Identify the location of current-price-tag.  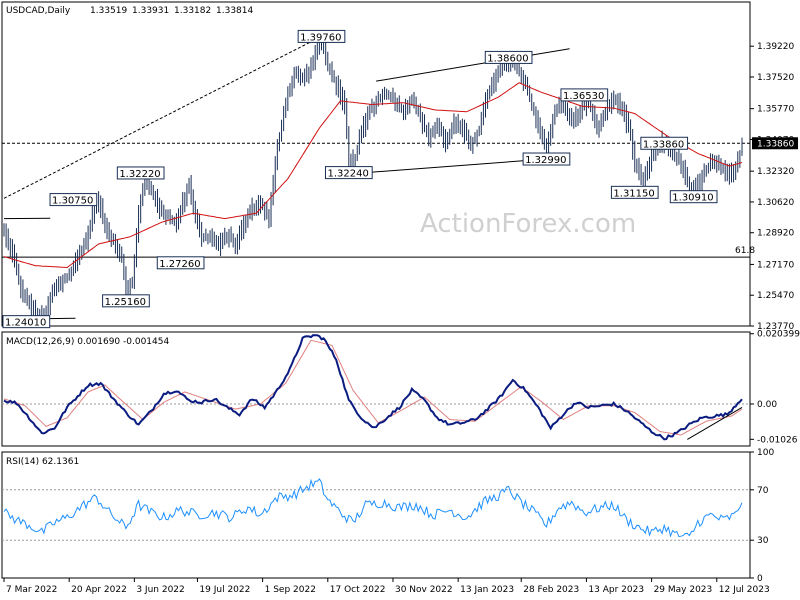
(775, 143).